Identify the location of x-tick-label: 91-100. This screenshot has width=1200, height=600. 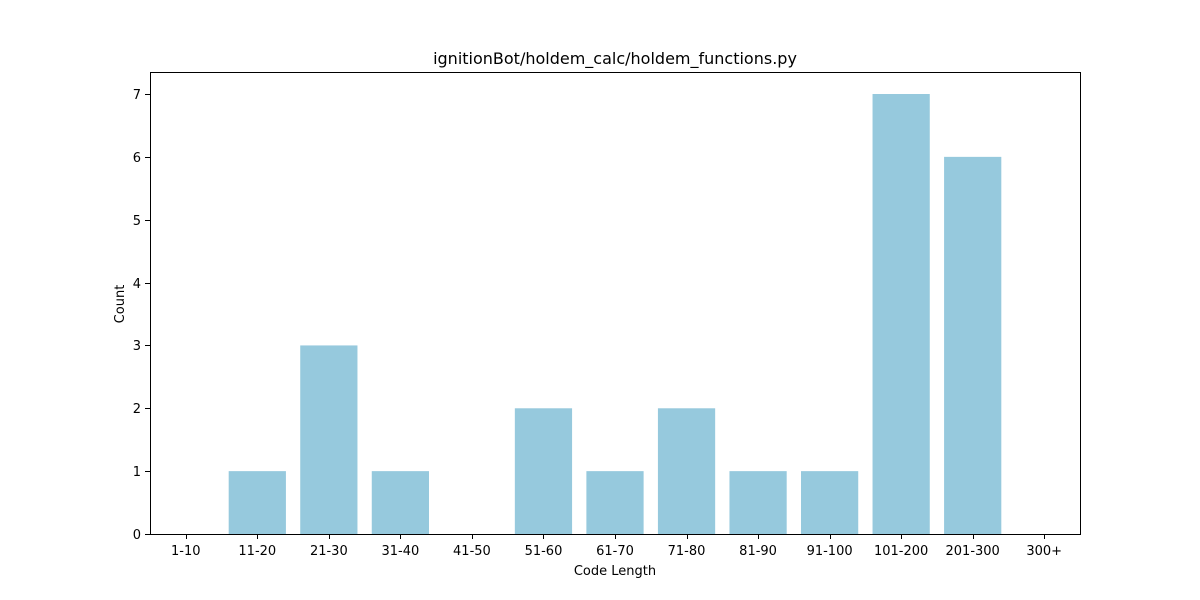
(830, 551).